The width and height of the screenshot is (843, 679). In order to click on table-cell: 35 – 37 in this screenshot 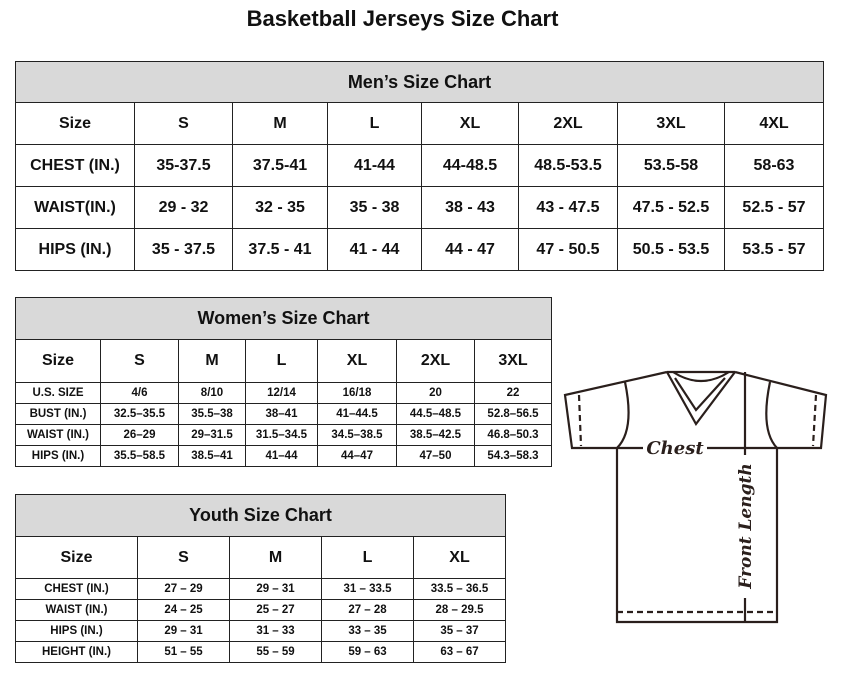, I will do `click(459, 631)`.